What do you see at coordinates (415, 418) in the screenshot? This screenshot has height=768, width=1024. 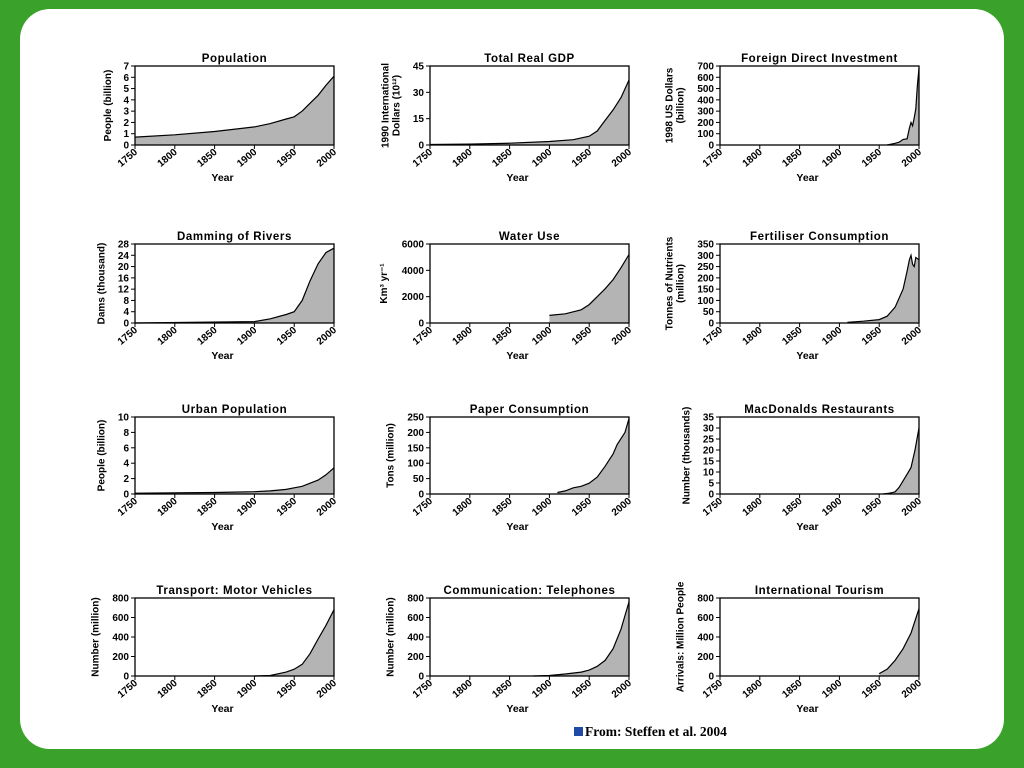 I see `y-tick-label: 250` at bounding box center [415, 418].